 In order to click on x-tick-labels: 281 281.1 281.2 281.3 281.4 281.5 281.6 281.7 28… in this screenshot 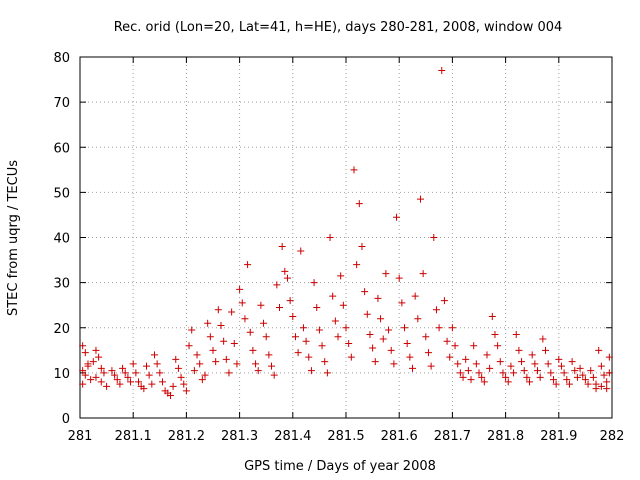, I will do `click(346, 436)`.